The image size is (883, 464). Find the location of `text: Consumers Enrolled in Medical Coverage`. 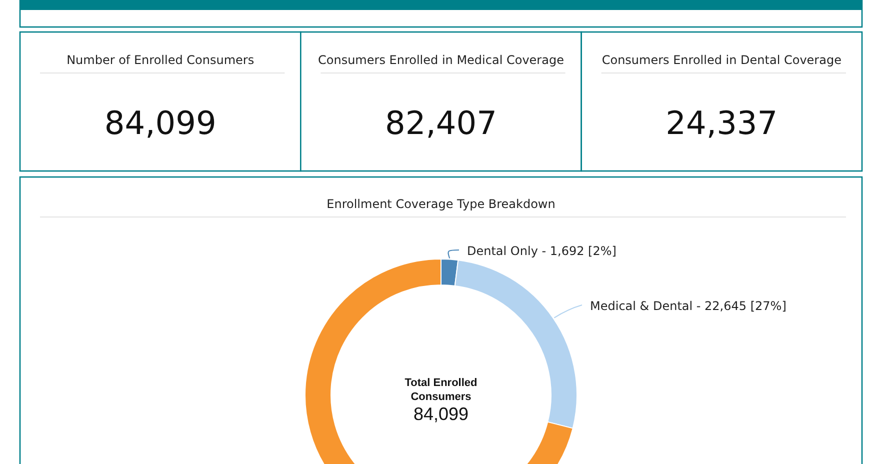

text: Consumers Enrolled in Medical Coverage is located at coordinates (441, 60).